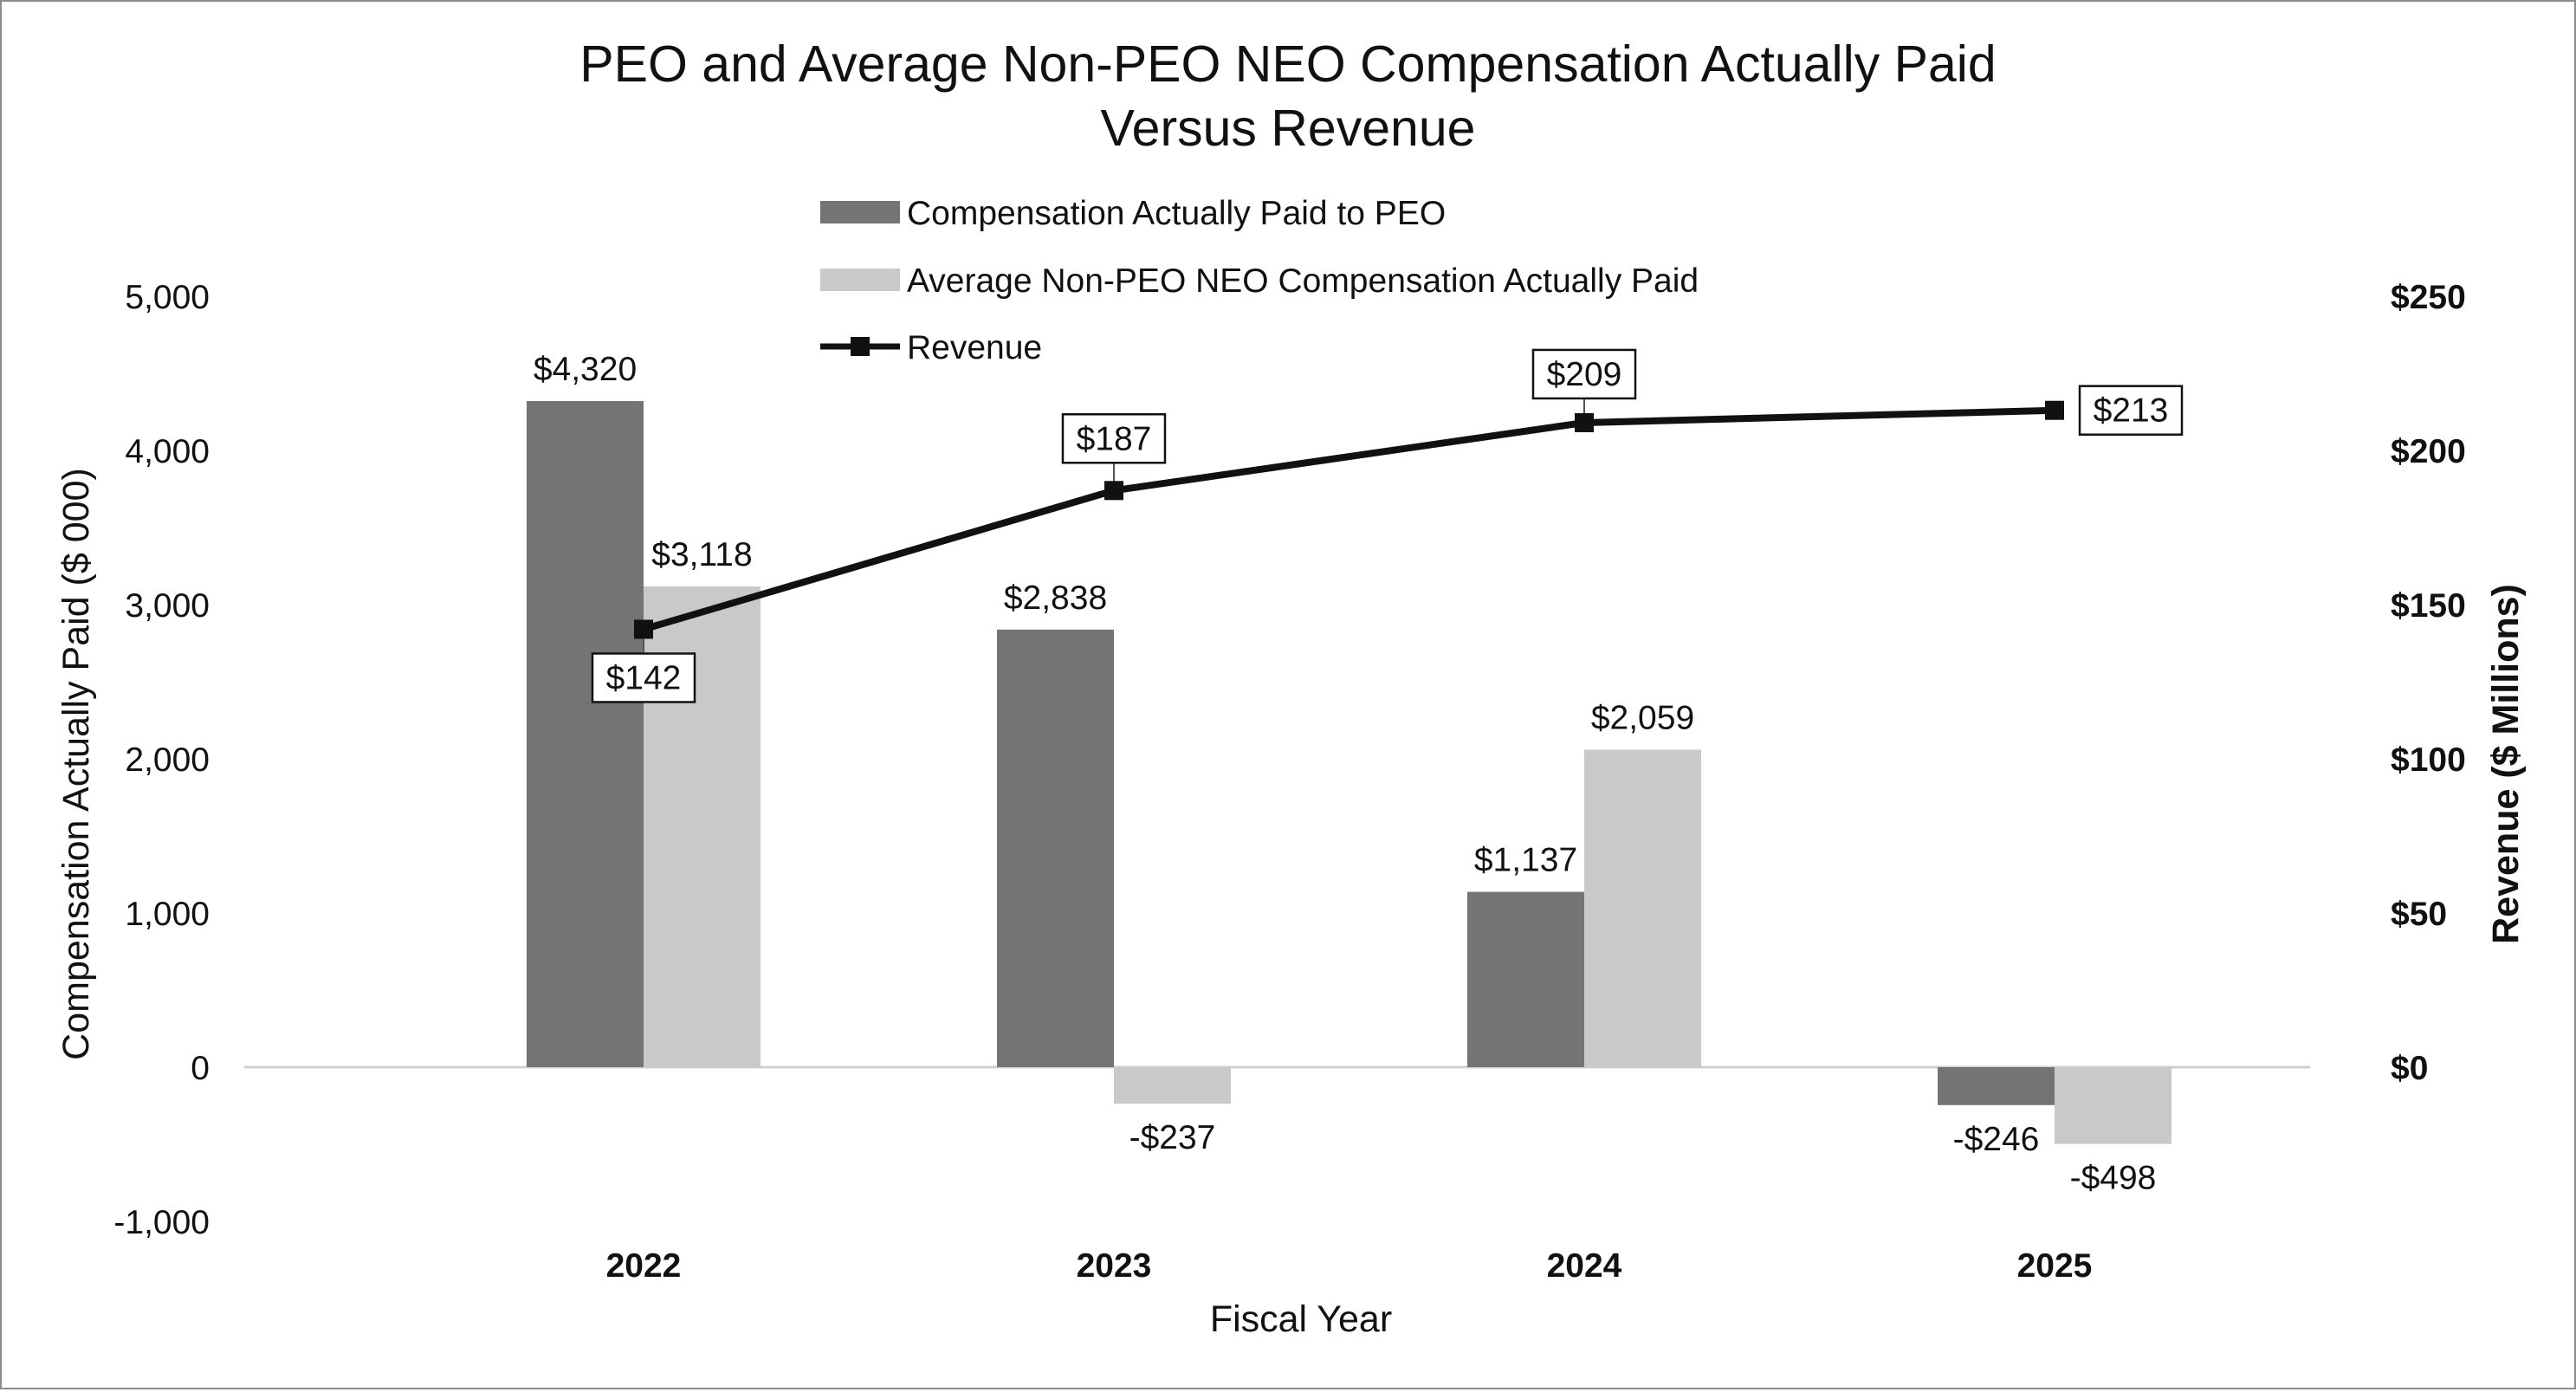  What do you see at coordinates (161, 1223) in the screenshot?
I see `left-tick-label: -1,000` at bounding box center [161, 1223].